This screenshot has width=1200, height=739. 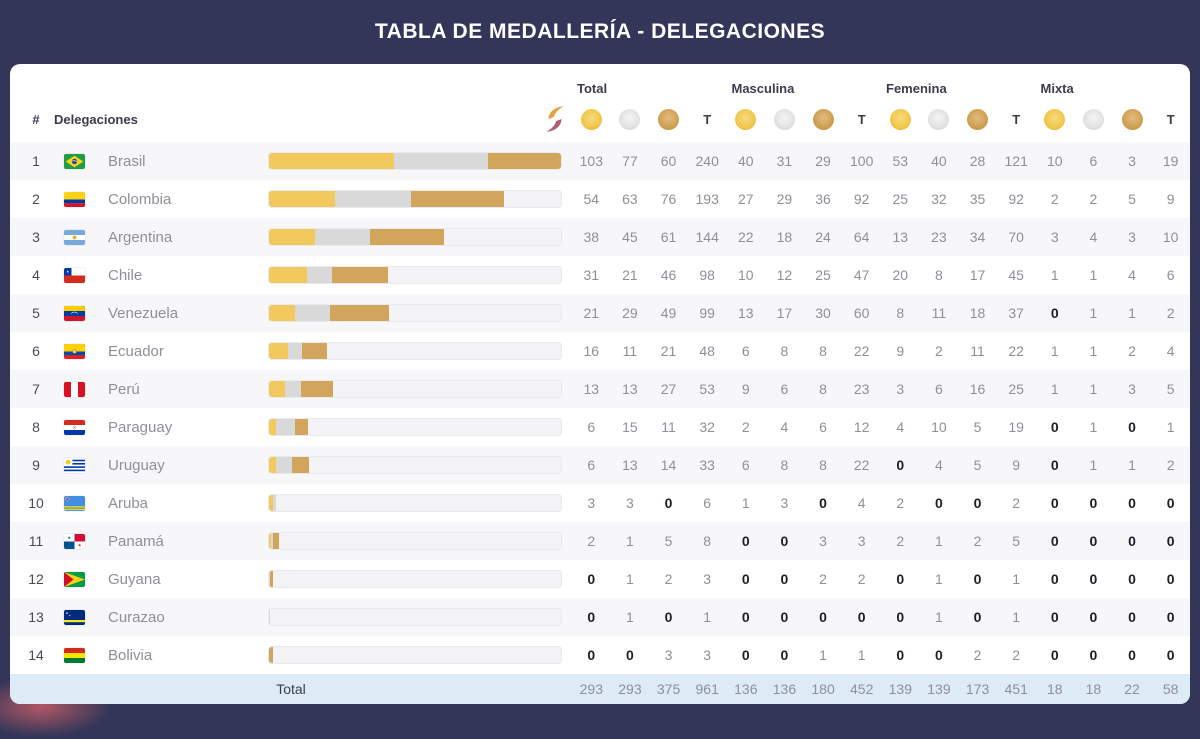 What do you see at coordinates (591, 237) in the screenshot?
I see `medal-count-cell: 38` at bounding box center [591, 237].